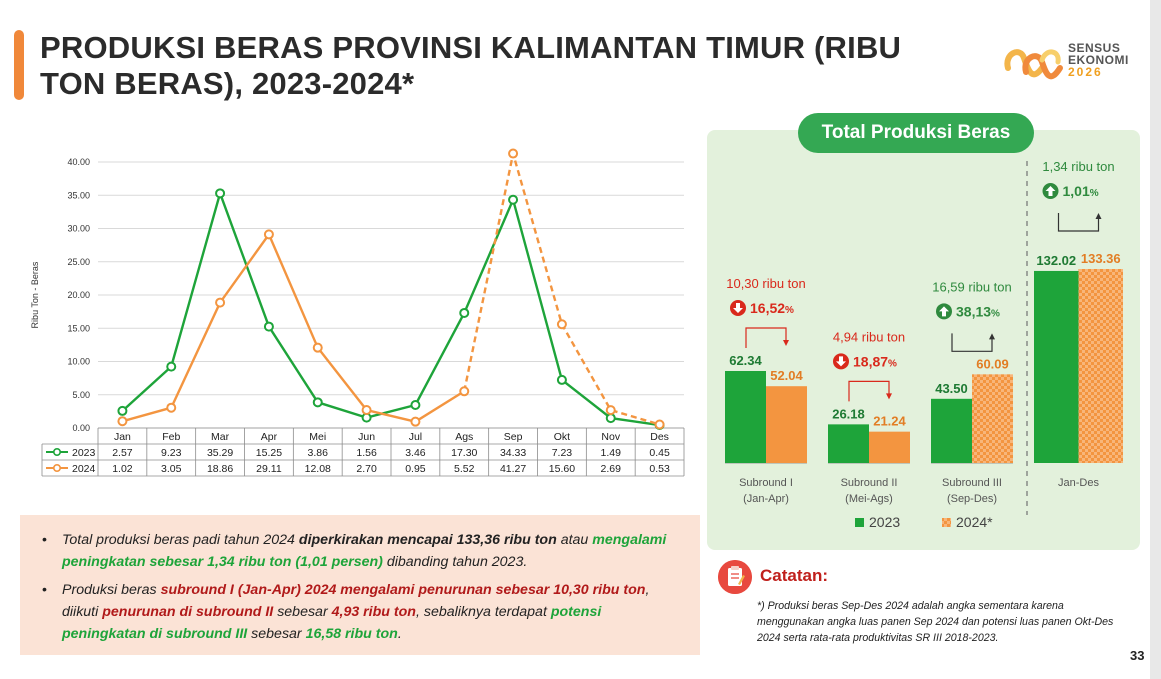 Image resolution: width=1161 pixels, height=679 pixels. I want to click on y-tick-label: 25.00, so click(78, 262).